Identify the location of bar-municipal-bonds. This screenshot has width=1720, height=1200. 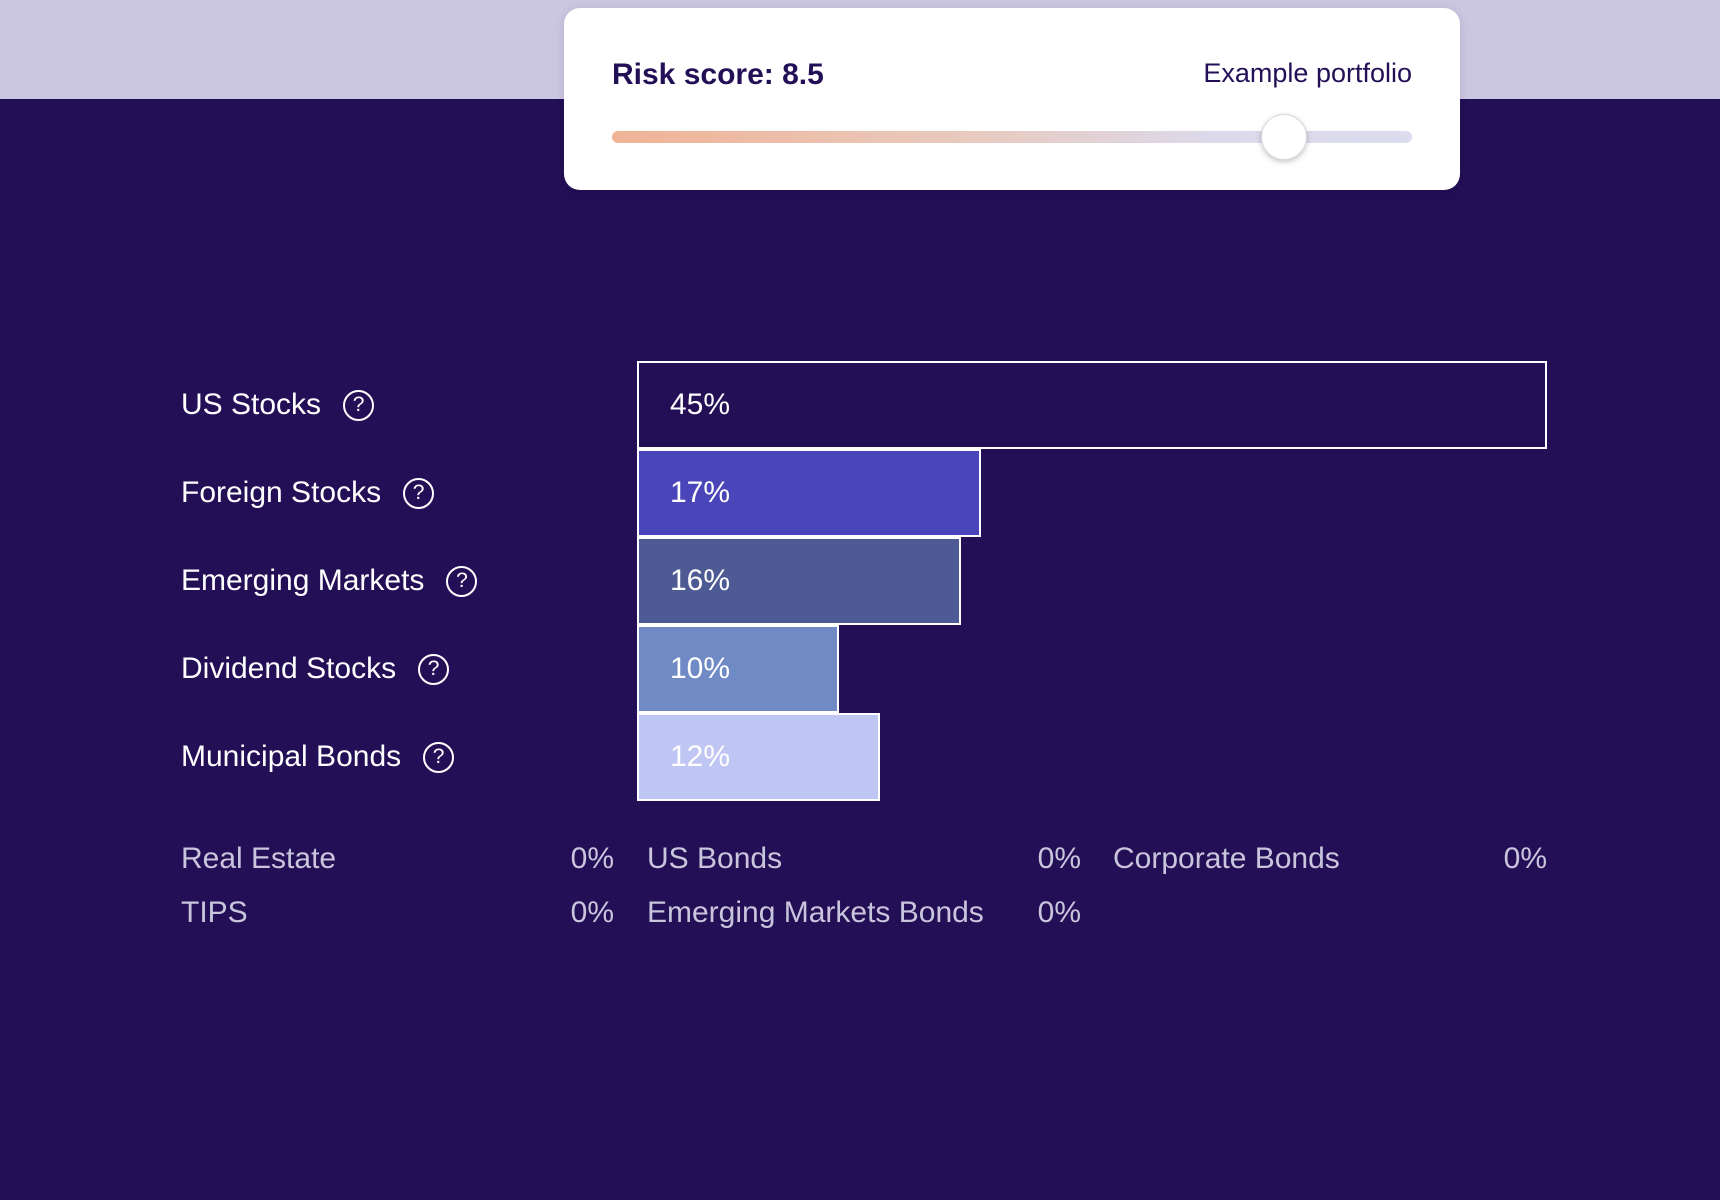
(758, 757).